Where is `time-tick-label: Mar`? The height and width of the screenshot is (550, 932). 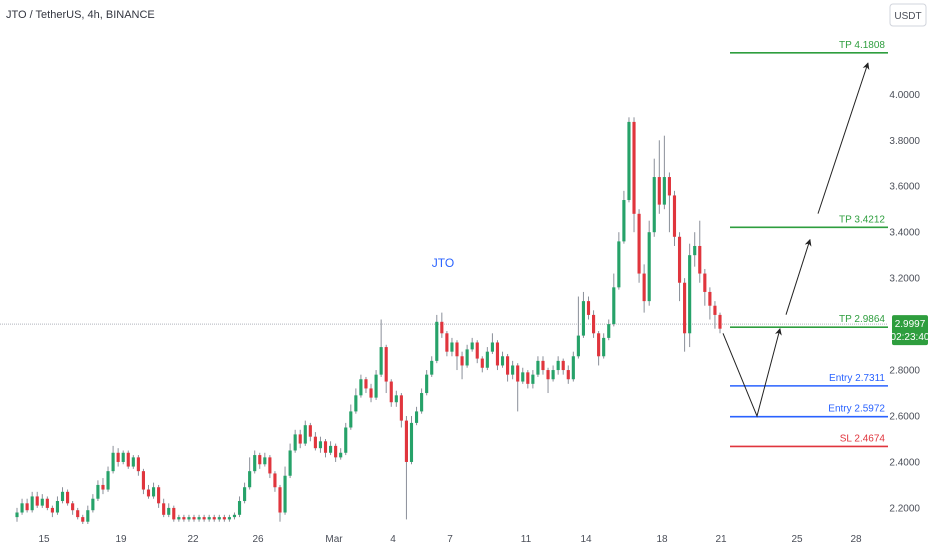
time-tick-label: Mar is located at coordinates (334, 539).